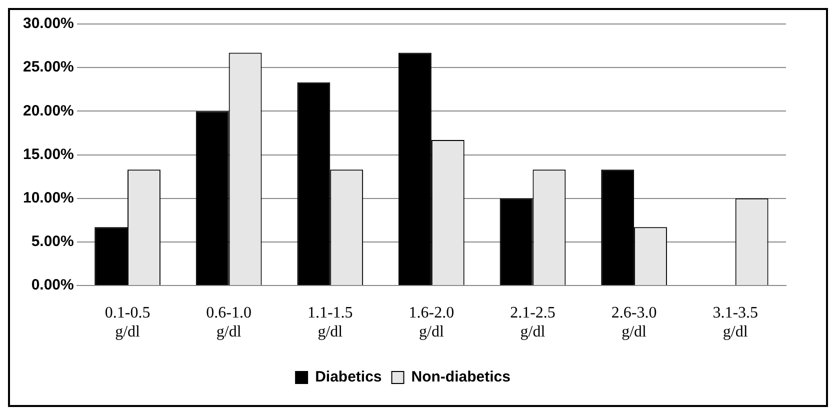 This screenshot has width=838, height=417. What do you see at coordinates (48, 67) in the screenshot?
I see `y-tick-label: 25.00%` at bounding box center [48, 67].